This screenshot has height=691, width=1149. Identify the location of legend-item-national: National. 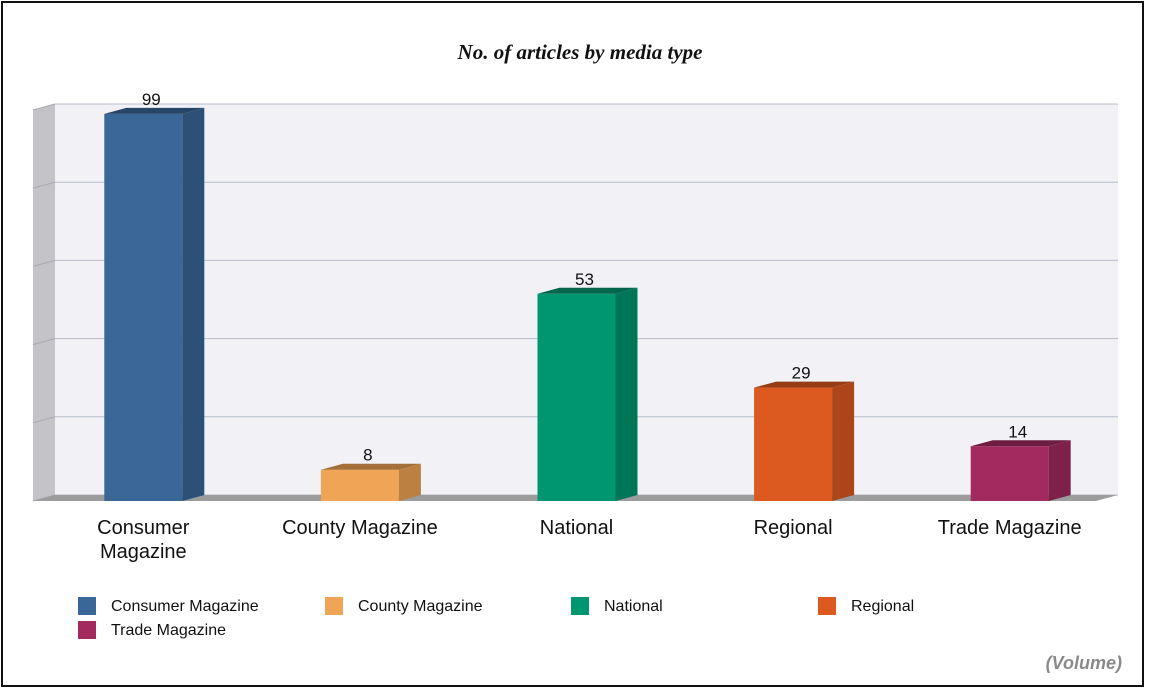
(617, 606).